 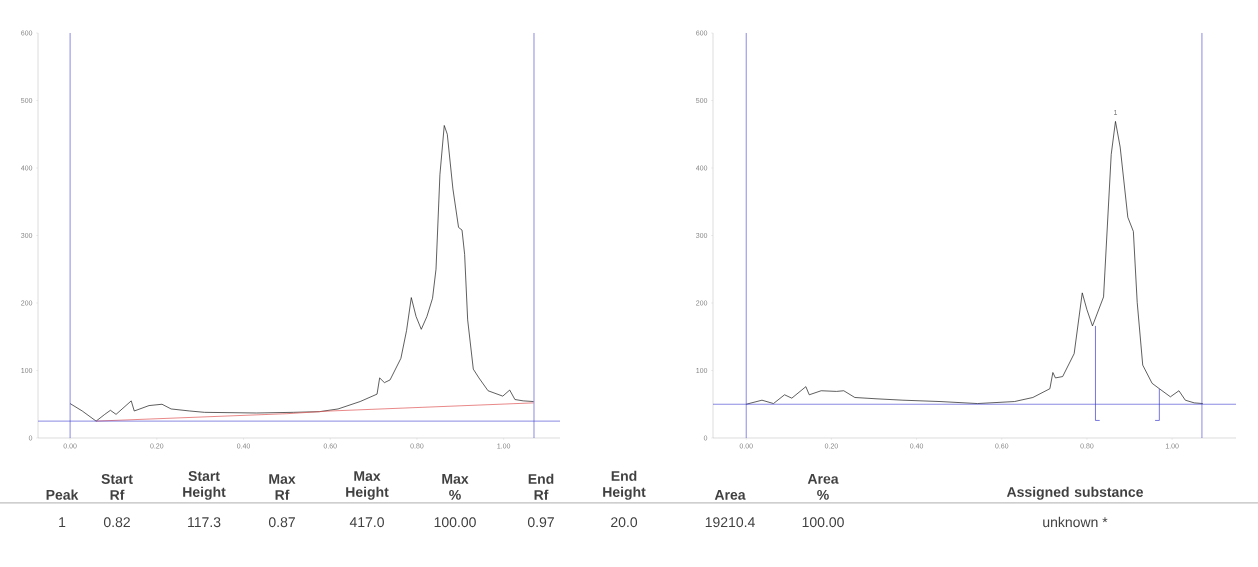 I want to click on text: unknown *, so click(x=1075, y=522).